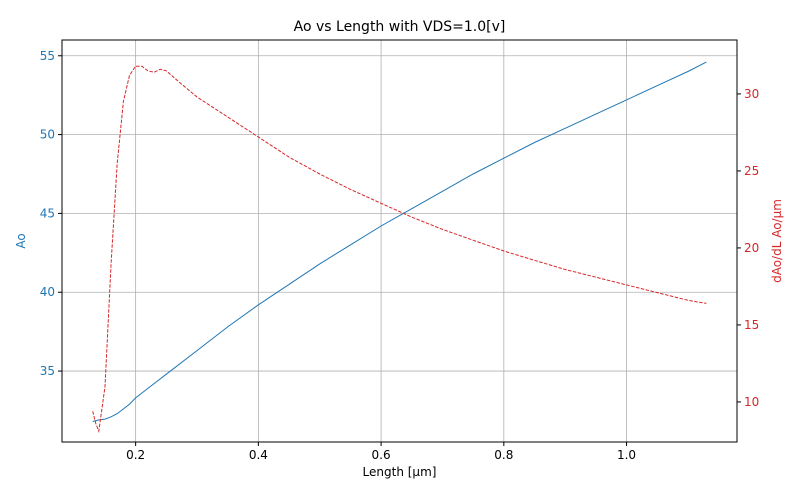 The image size is (800, 500). What do you see at coordinates (47, 213) in the screenshot?
I see `left-tick-label: 45` at bounding box center [47, 213].